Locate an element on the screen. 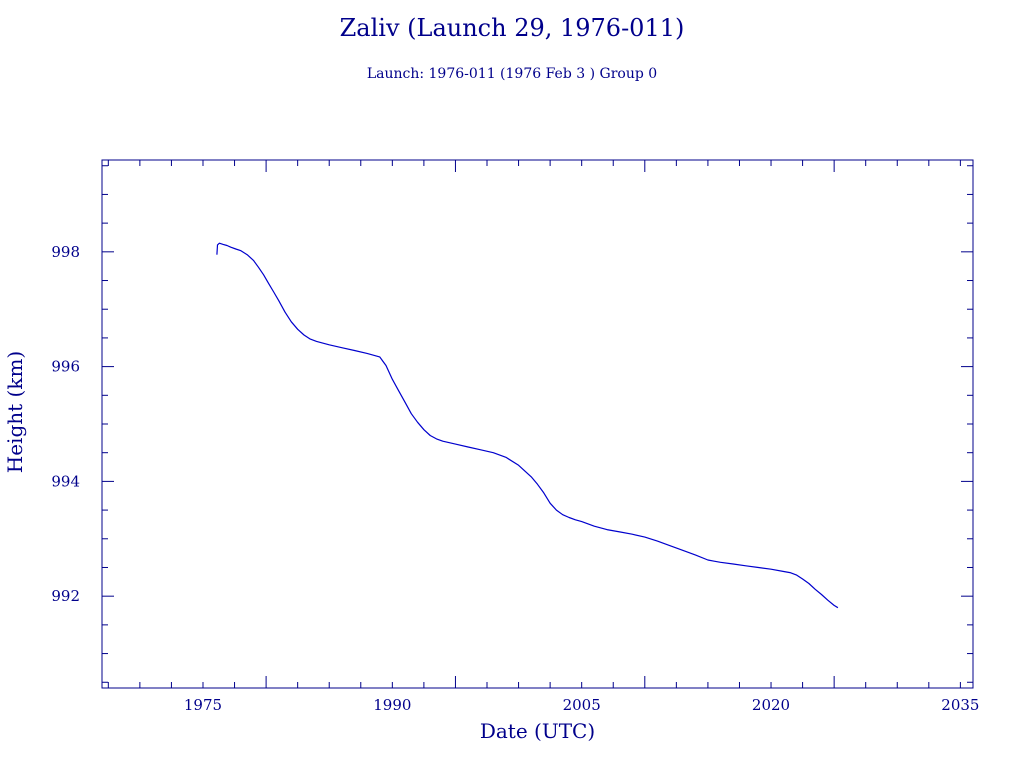 The image size is (1024, 768). y-tick-label: 992 is located at coordinates (65, 596).